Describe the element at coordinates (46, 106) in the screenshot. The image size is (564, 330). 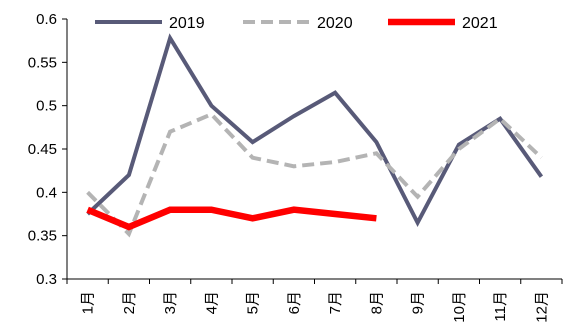
I see `y-tick-label: 0.5` at that location.